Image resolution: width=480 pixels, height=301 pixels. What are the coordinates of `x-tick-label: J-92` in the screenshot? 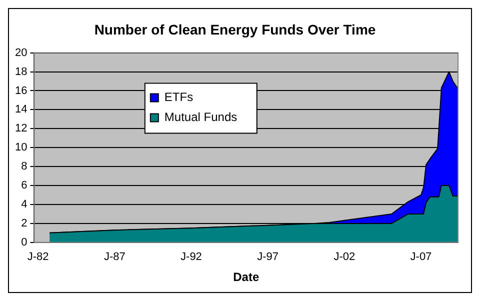 It's located at (191, 257).